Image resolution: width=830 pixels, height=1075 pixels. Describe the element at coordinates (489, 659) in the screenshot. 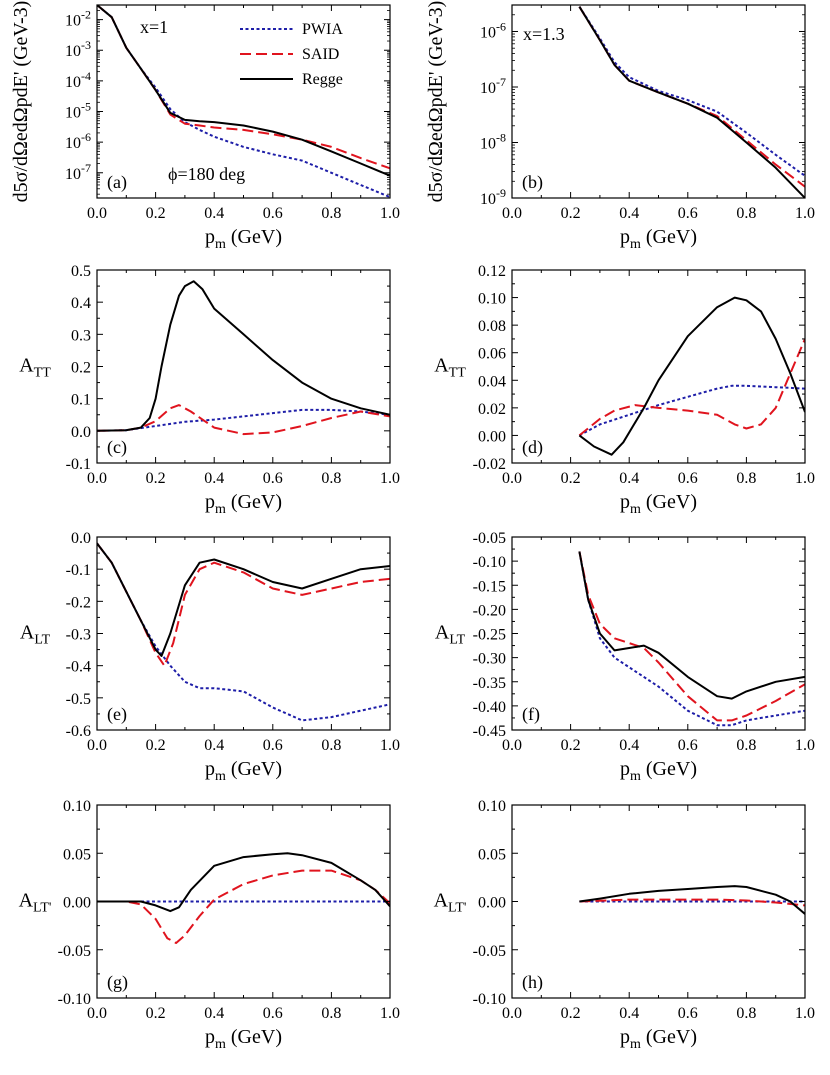

I see `y-tick-label: -0.30` at that location.